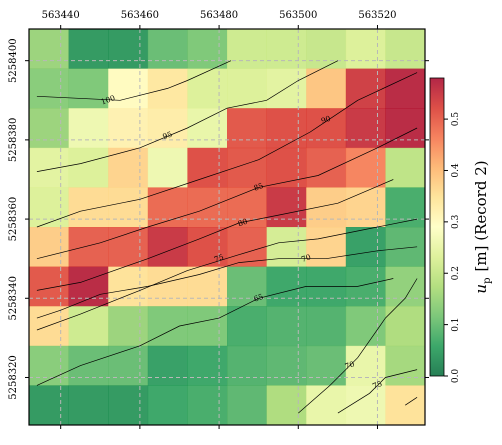  I want to click on colorbar-label: up[m] (Record 2), so click(482, 226).